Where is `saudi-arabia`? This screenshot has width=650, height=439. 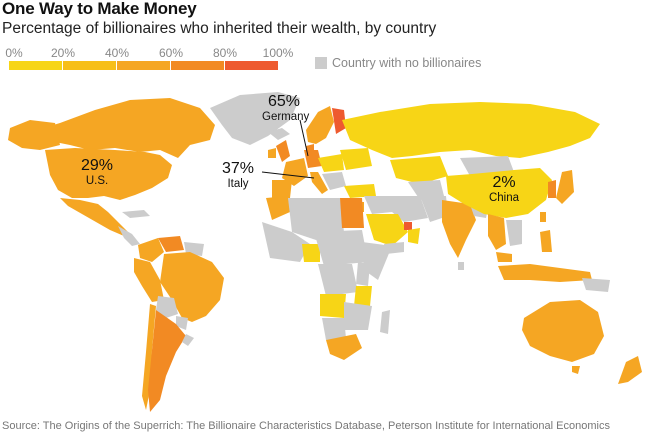 saudi-arabia is located at coordinates (387, 230).